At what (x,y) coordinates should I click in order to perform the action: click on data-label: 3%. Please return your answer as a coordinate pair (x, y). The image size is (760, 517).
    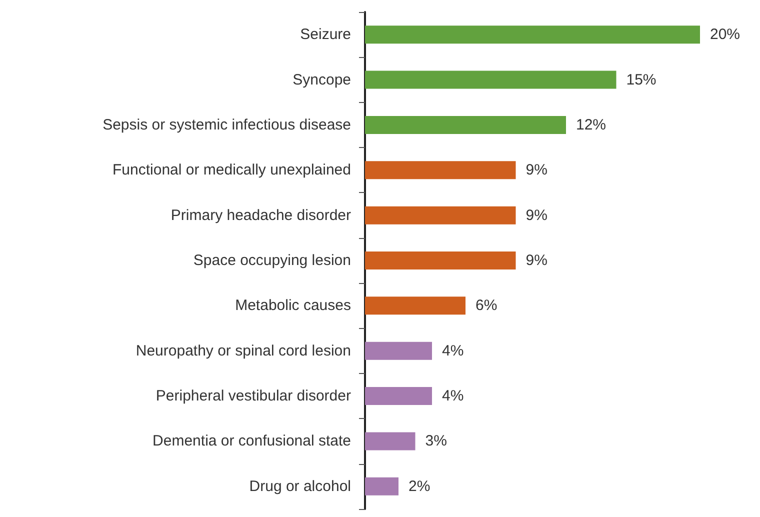
    Looking at the image, I should click on (436, 441).